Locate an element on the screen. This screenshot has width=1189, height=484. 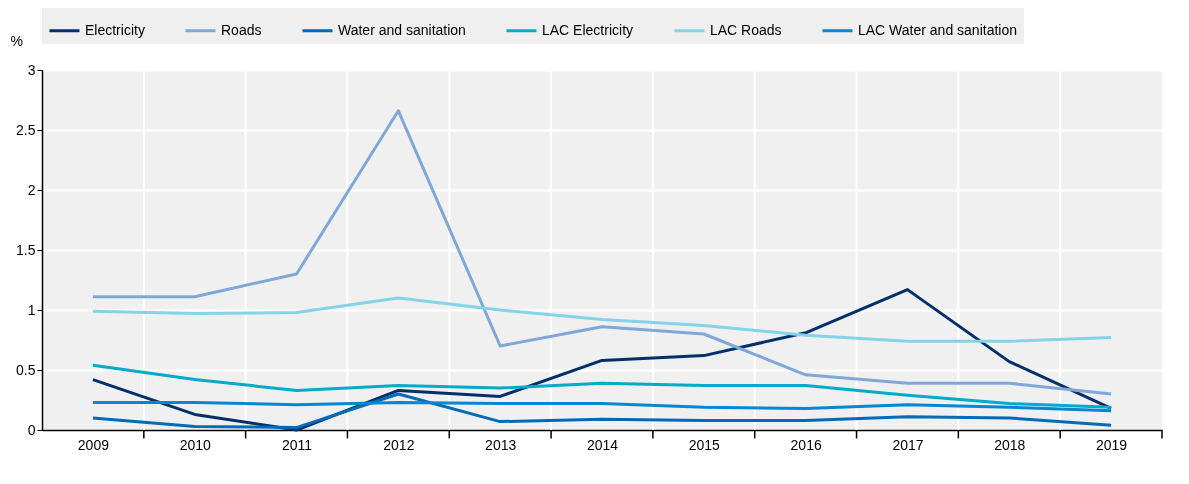
x-tick-label: 2014 is located at coordinates (602, 444).